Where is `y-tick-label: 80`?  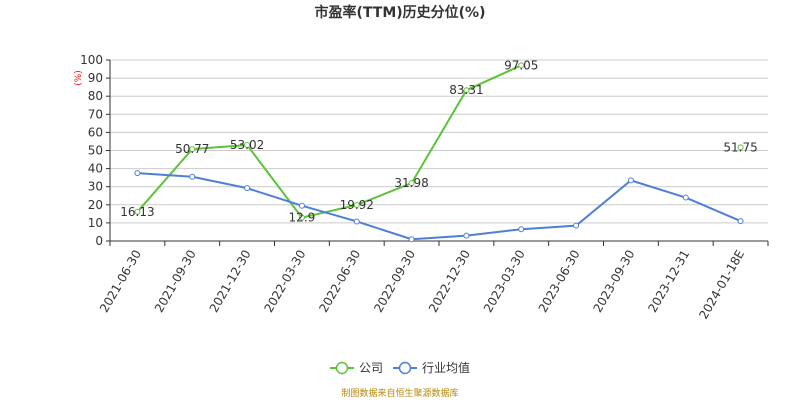
y-tick-label: 80 is located at coordinates (95, 96).